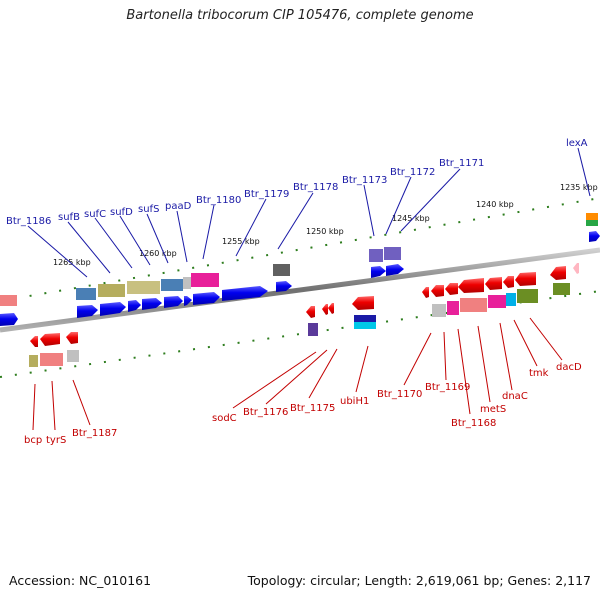 This screenshot has height=600, width=600. Describe the element at coordinates (539, 373) in the screenshot. I see `gene-label-reverse: tmk` at that location.